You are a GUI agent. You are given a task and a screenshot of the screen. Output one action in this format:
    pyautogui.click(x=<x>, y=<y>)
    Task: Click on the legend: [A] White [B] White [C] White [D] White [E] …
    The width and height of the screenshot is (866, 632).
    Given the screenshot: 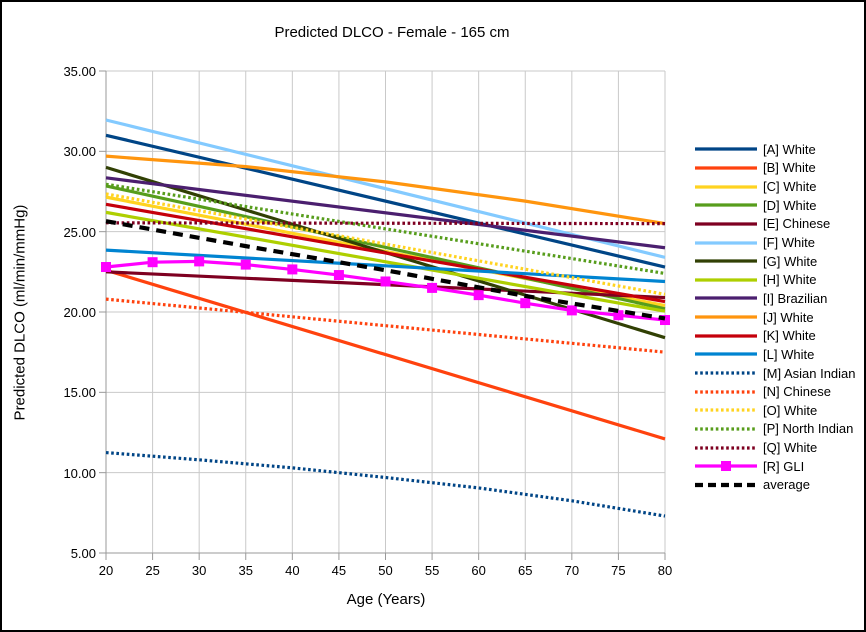 What is the action you would take?
    pyautogui.click(x=775, y=317)
    